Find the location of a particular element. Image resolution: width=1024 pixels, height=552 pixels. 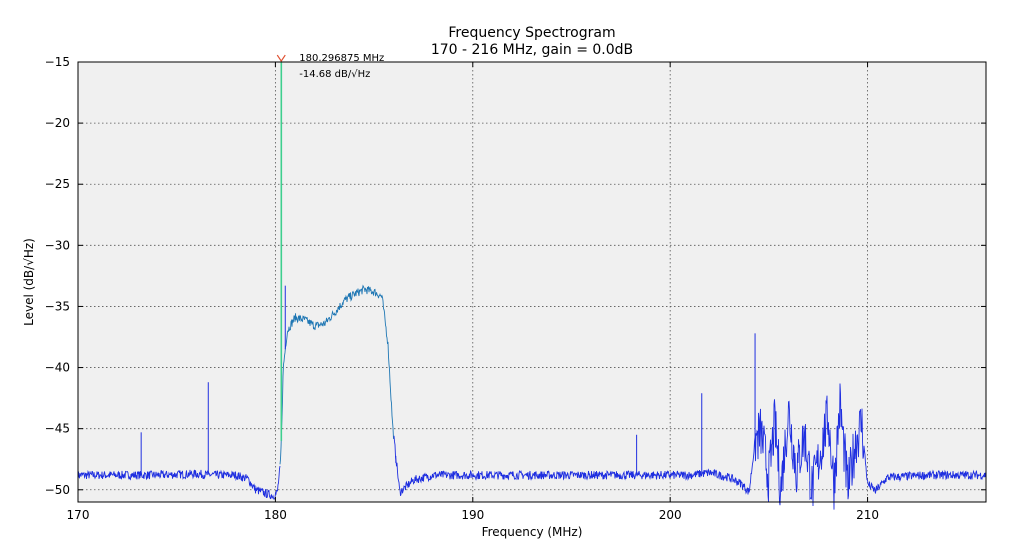

y-tick-label: −15 is located at coordinates (57, 62).